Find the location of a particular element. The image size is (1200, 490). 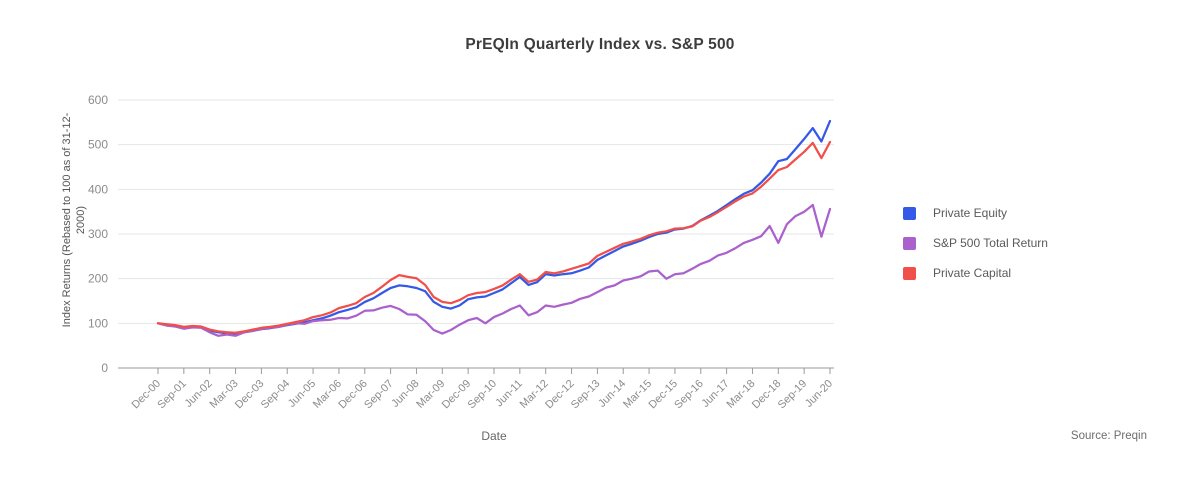

x-tick-label: Sep-01 is located at coordinates (172, 395).